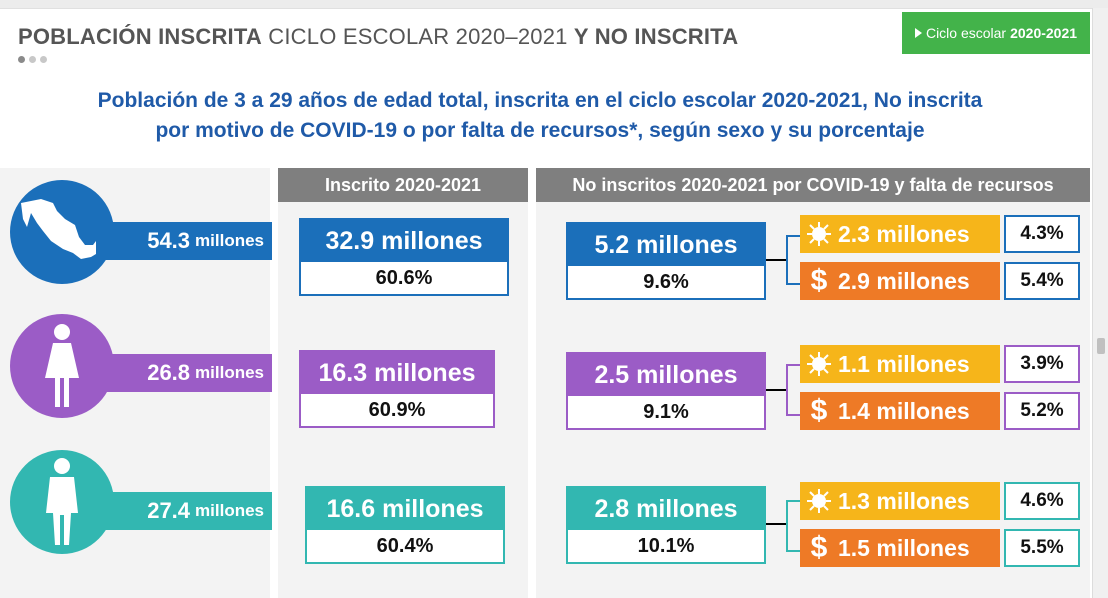 The width and height of the screenshot is (1108, 598). What do you see at coordinates (169, 240) in the screenshot?
I see `total-population-value: 54.3` at bounding box center [169, 240].